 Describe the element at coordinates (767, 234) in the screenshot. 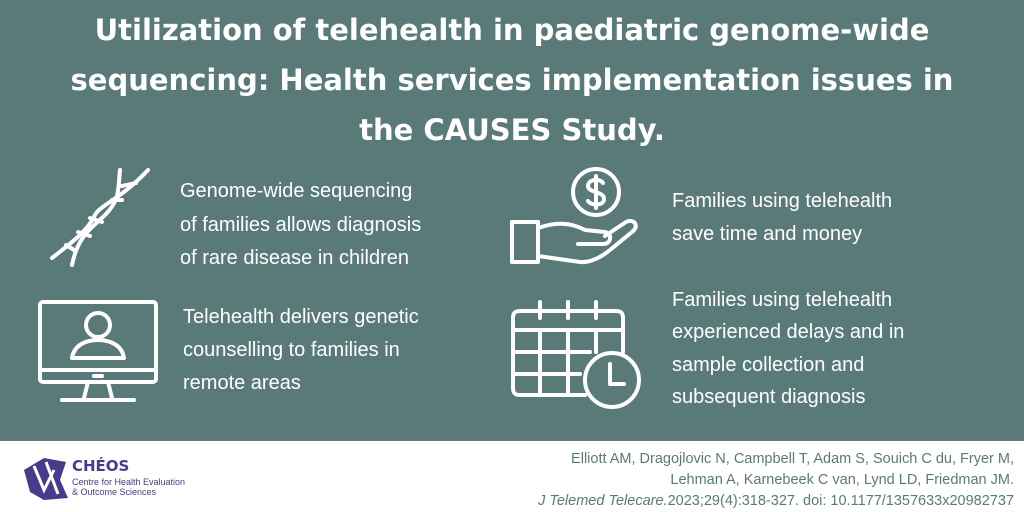

I see `item-text: save time and money` at that location.